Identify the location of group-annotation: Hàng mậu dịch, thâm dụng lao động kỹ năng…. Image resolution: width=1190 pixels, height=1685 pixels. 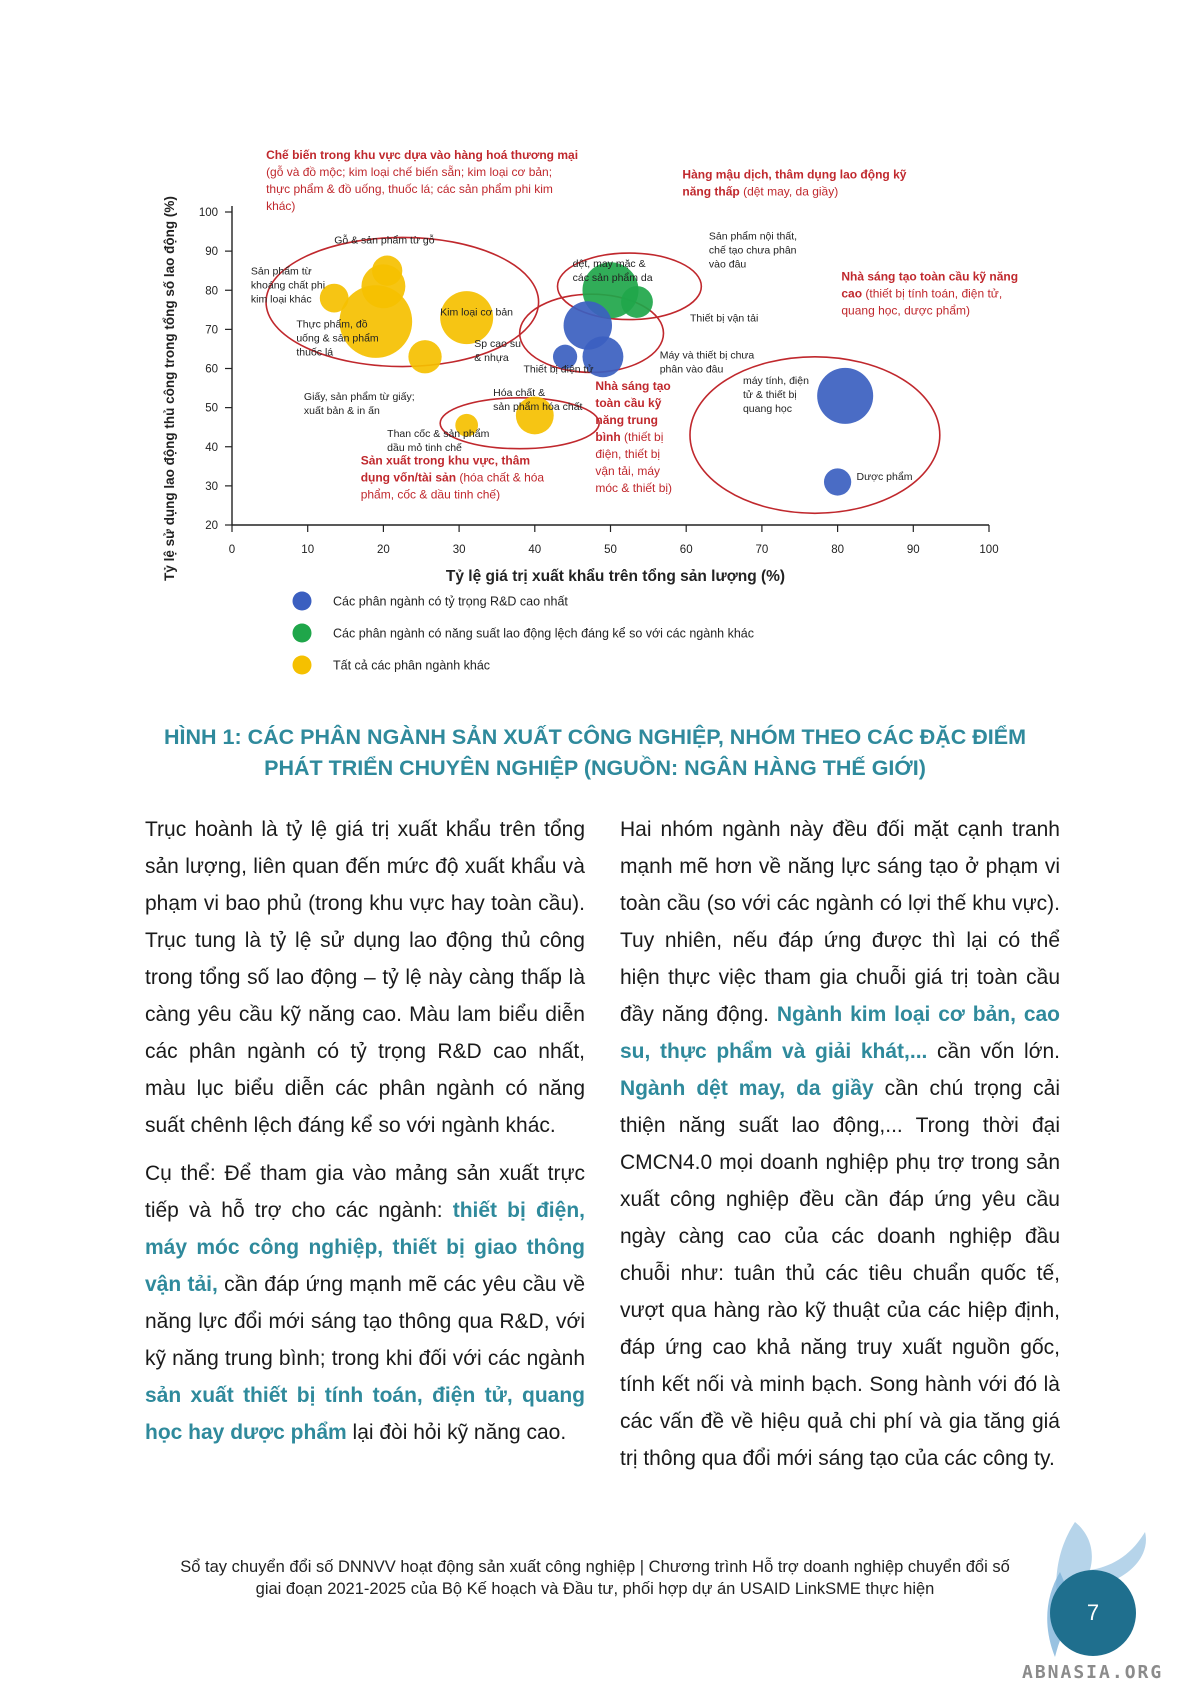
(794, 183).